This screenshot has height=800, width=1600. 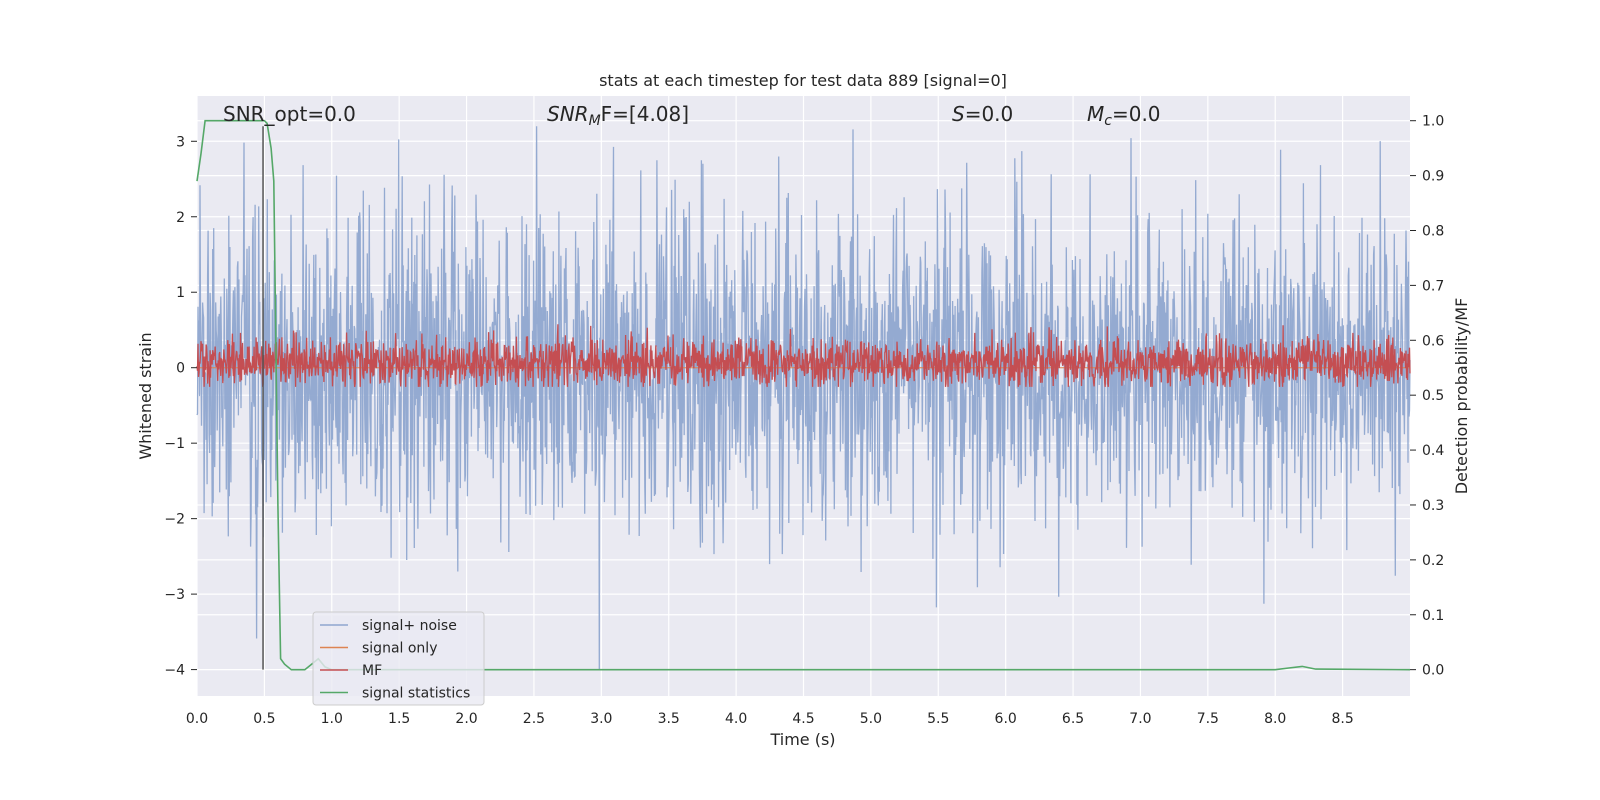 I want to click on x-tick-label: 2.5, so click(x=534, y=719).